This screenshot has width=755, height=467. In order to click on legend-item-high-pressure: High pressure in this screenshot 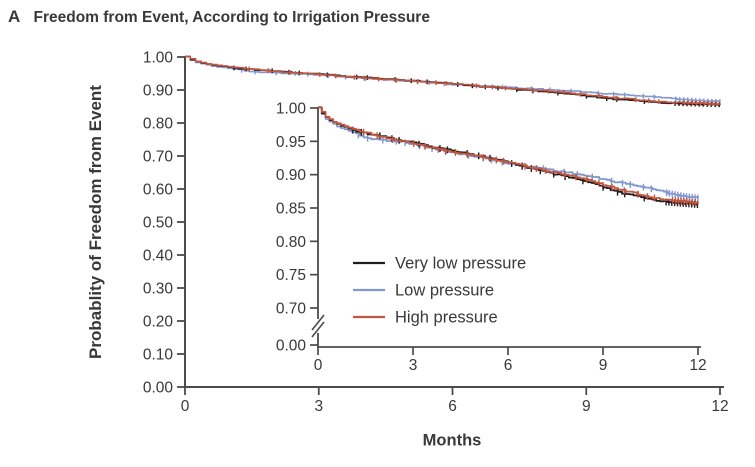, I will do `click(425, 318)`.